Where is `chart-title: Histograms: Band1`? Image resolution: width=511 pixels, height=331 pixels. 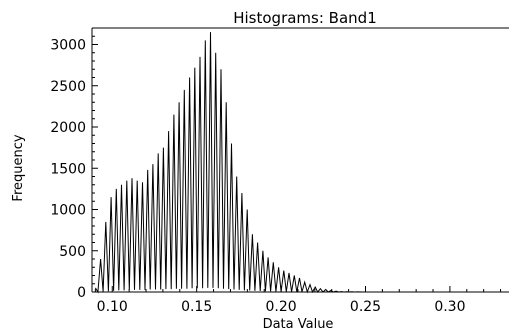 chart-title: Histograms: Band1 is located at coordinates (305, 18).